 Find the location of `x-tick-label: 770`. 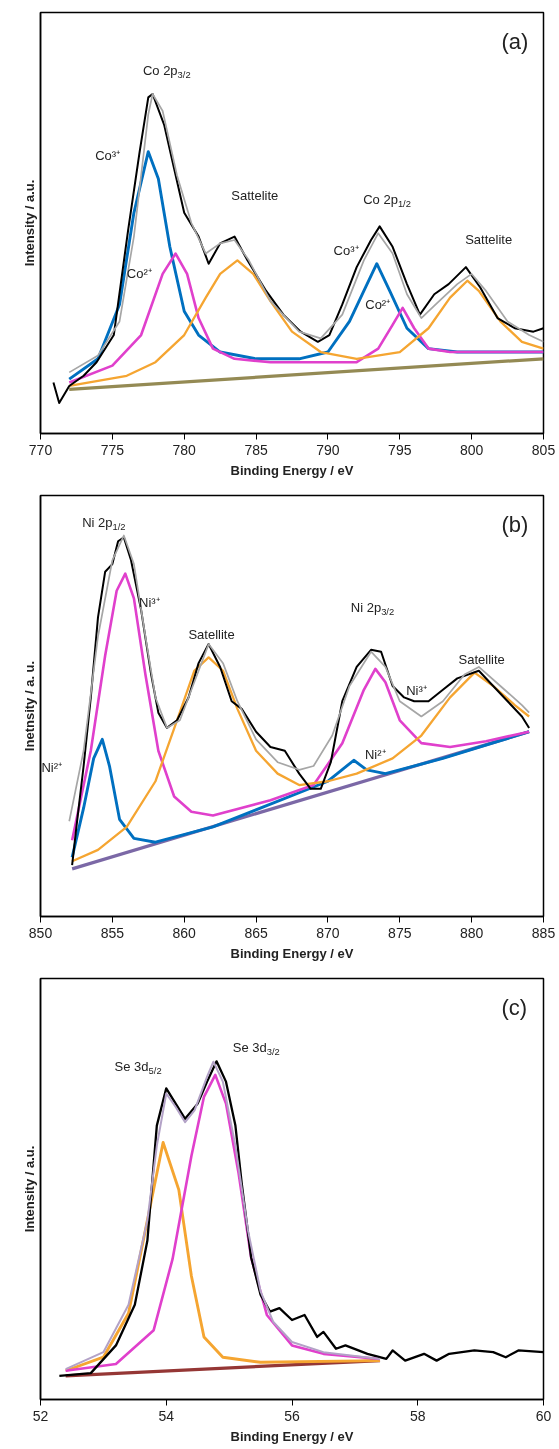

x-tick-label: 770 is located at coordinates (40, 449).